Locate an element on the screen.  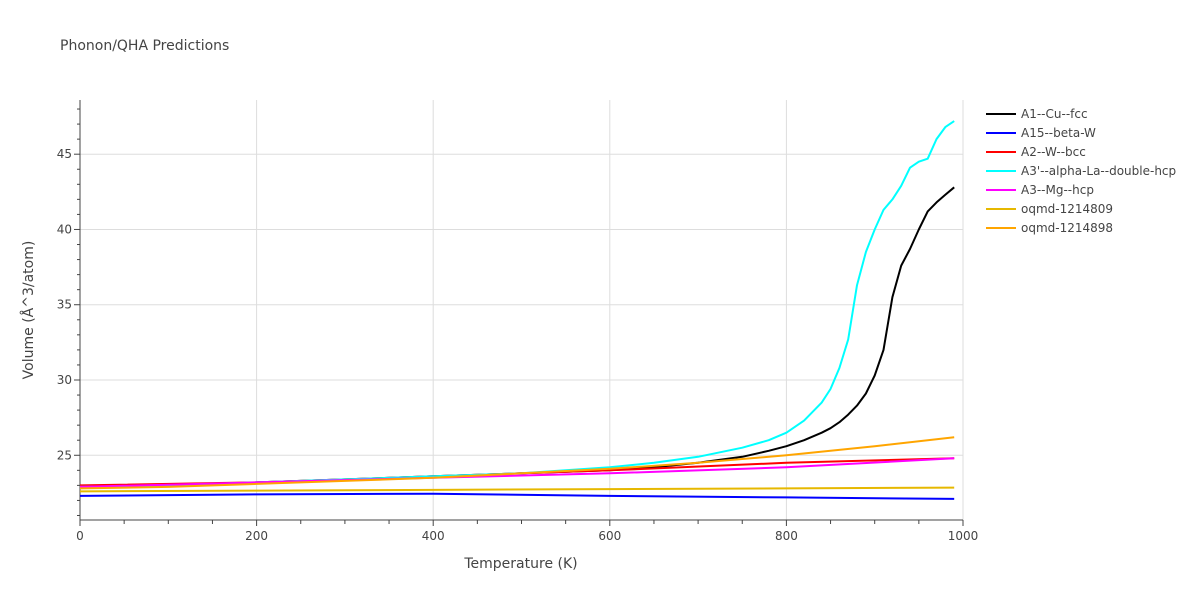
chart-title: Phonon/QHA Predictions is located at coordinates (144, 46).